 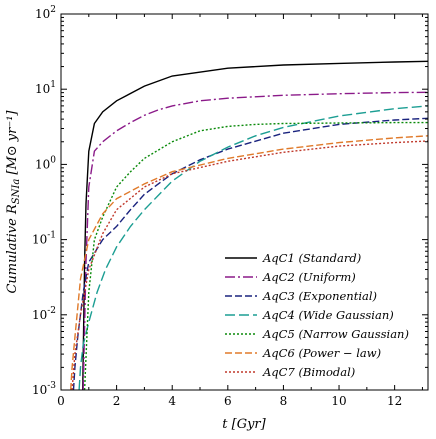 I want to click on y-tick-label: 10⁻³, so click(x=44, y=389).